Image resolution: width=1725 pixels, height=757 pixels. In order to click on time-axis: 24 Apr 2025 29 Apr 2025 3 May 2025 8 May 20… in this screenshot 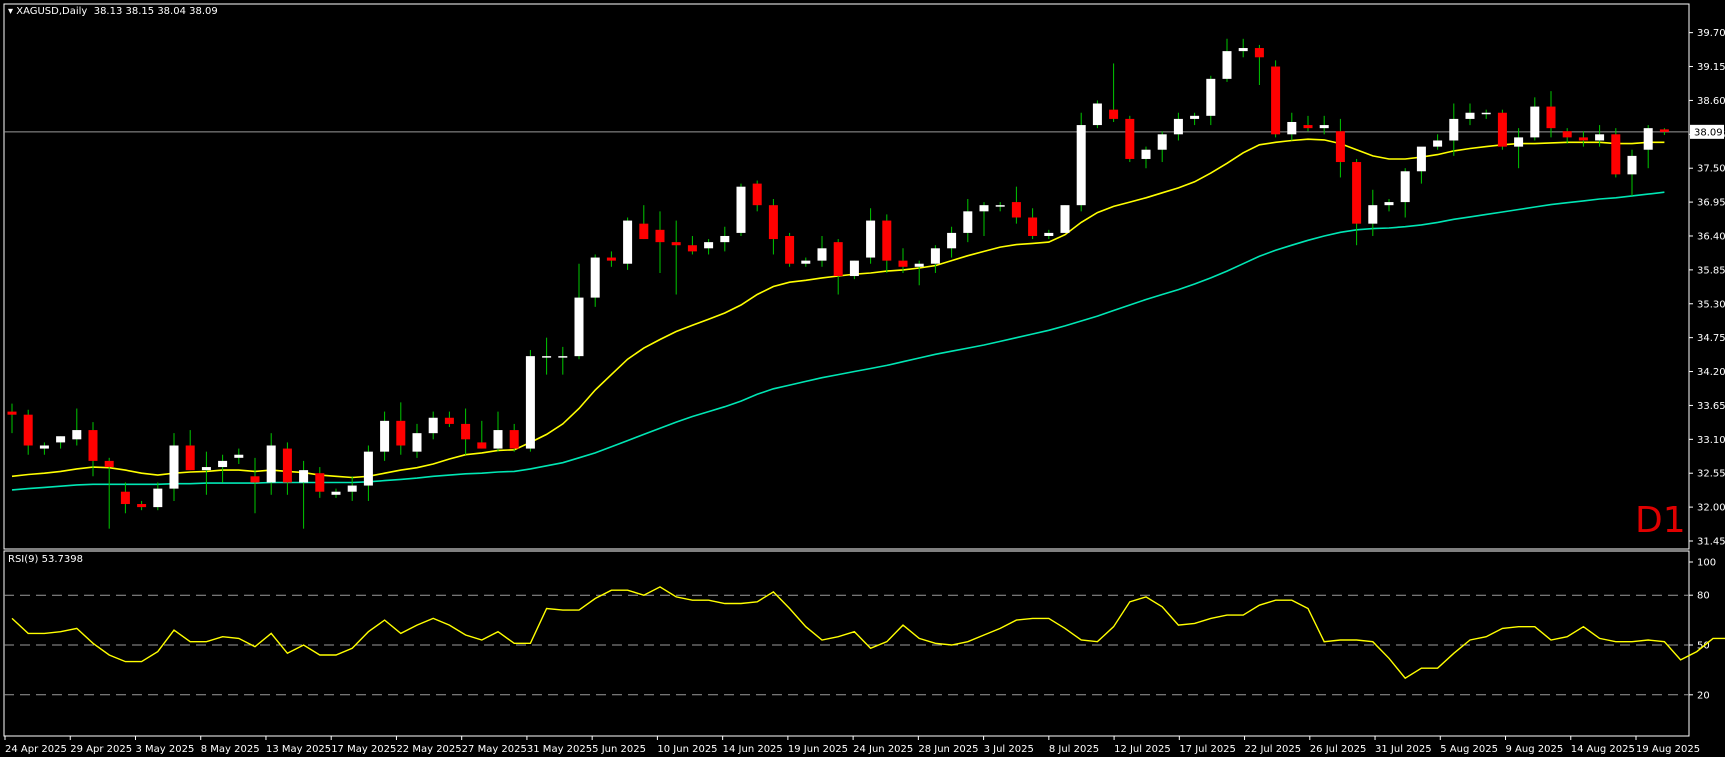, I will do `click(852, 745)`.